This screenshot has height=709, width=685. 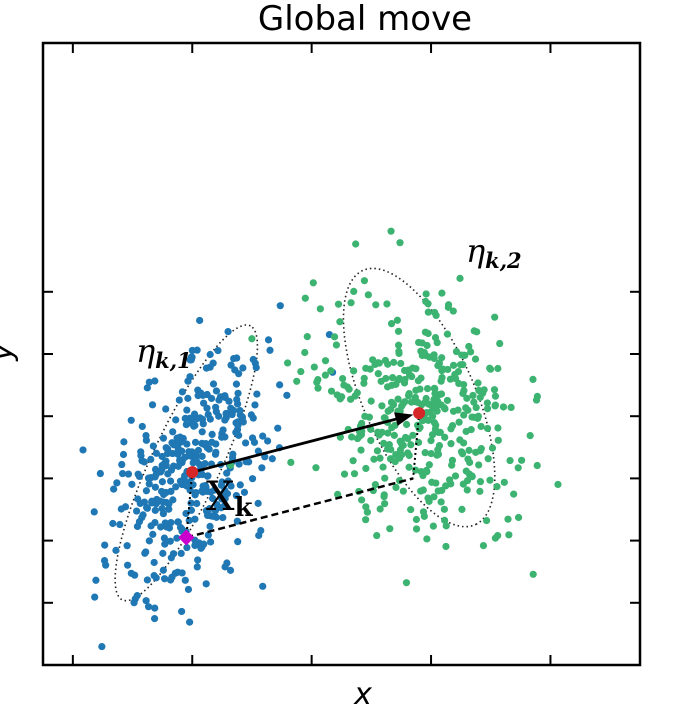 I want to click on eta-k1-label: ηk,1, so click(x=164, y=352).